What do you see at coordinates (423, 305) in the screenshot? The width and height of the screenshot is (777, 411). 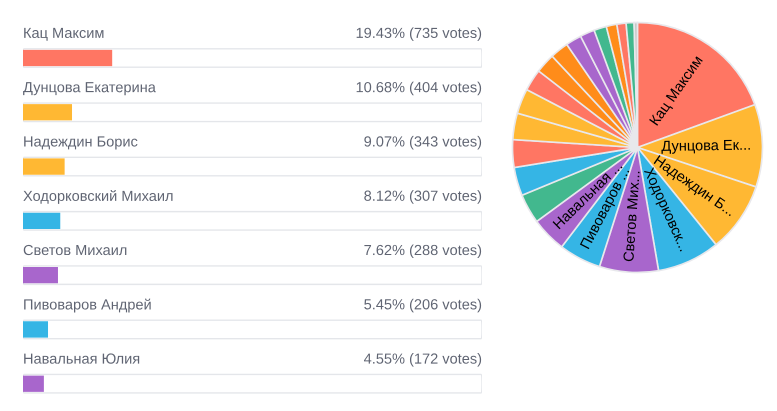 I see `data-label: 5.45% (206 votes)` at bounding box center [423, 305].